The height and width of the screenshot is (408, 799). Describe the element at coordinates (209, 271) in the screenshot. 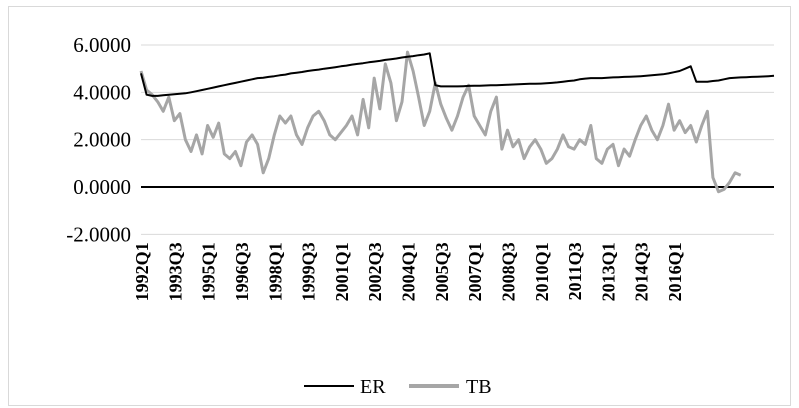

I see `x-tick-label: 1995Q1` at that location.